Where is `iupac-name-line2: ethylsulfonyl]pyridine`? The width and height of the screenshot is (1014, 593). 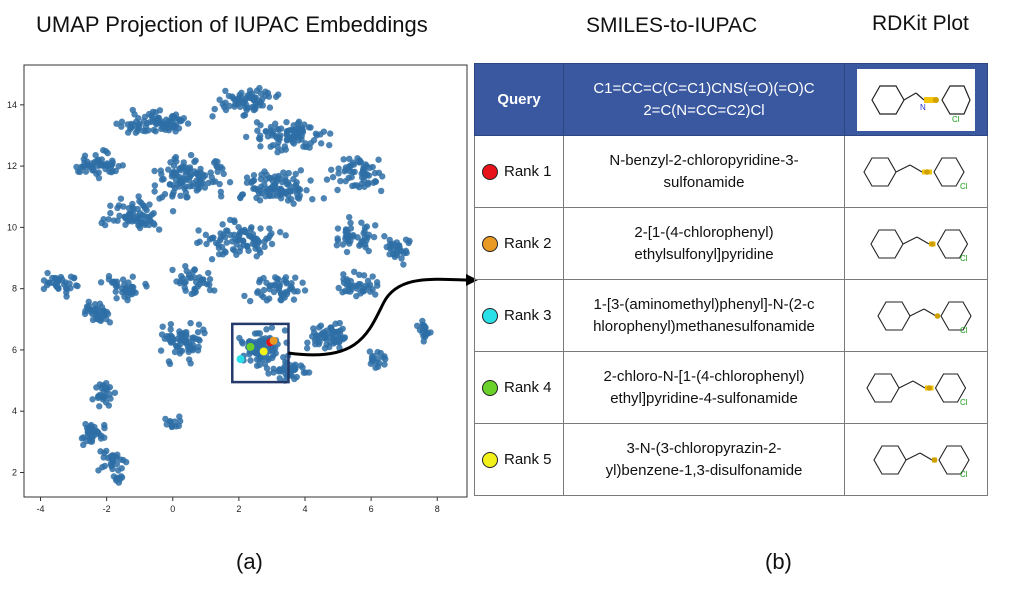
iupac-name-line2: ethylsulfonyl]pyridine is located at coordinates (704, 254).